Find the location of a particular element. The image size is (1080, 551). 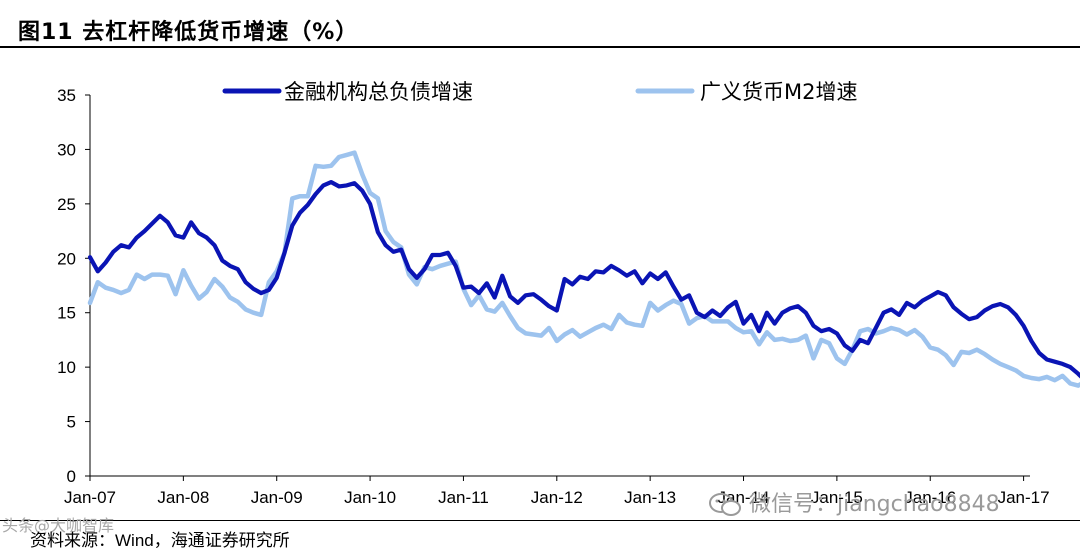

chart-legend: 金融机构总负债增速 广义货币M2增速 is located at coordinates (539, 92).